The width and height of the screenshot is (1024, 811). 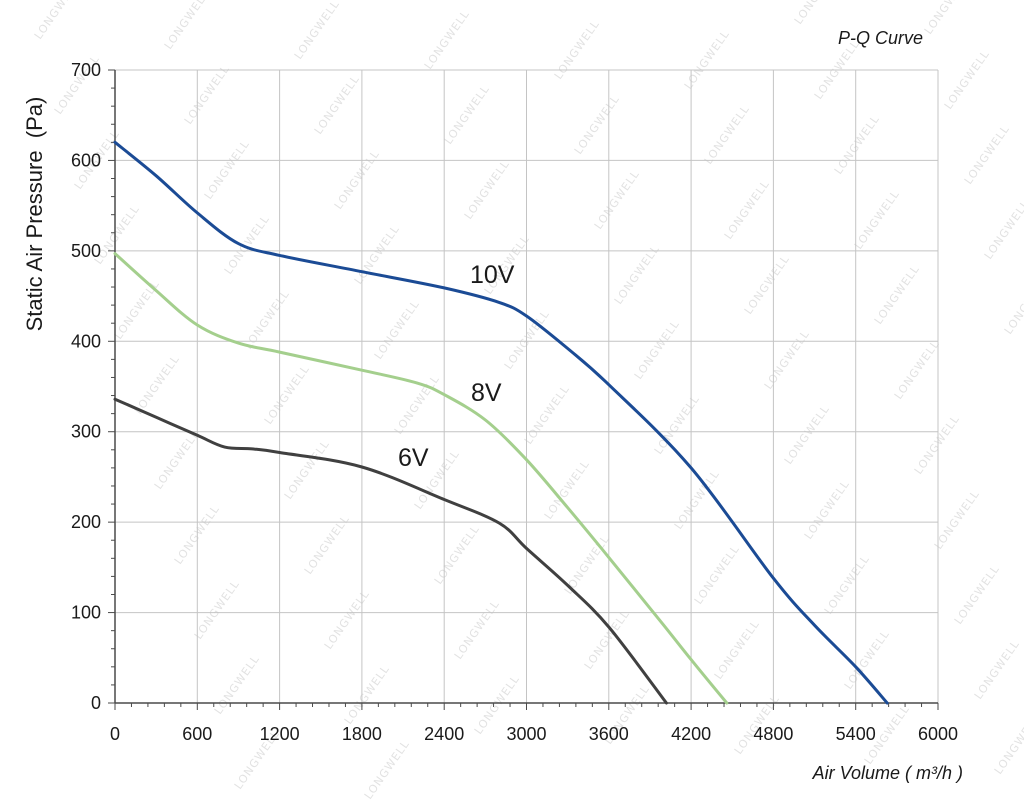 What do you see at coordinates (492, 275) in the screenshot?
I see `series-label-10v: 10V` at bounding box center [492, 275].